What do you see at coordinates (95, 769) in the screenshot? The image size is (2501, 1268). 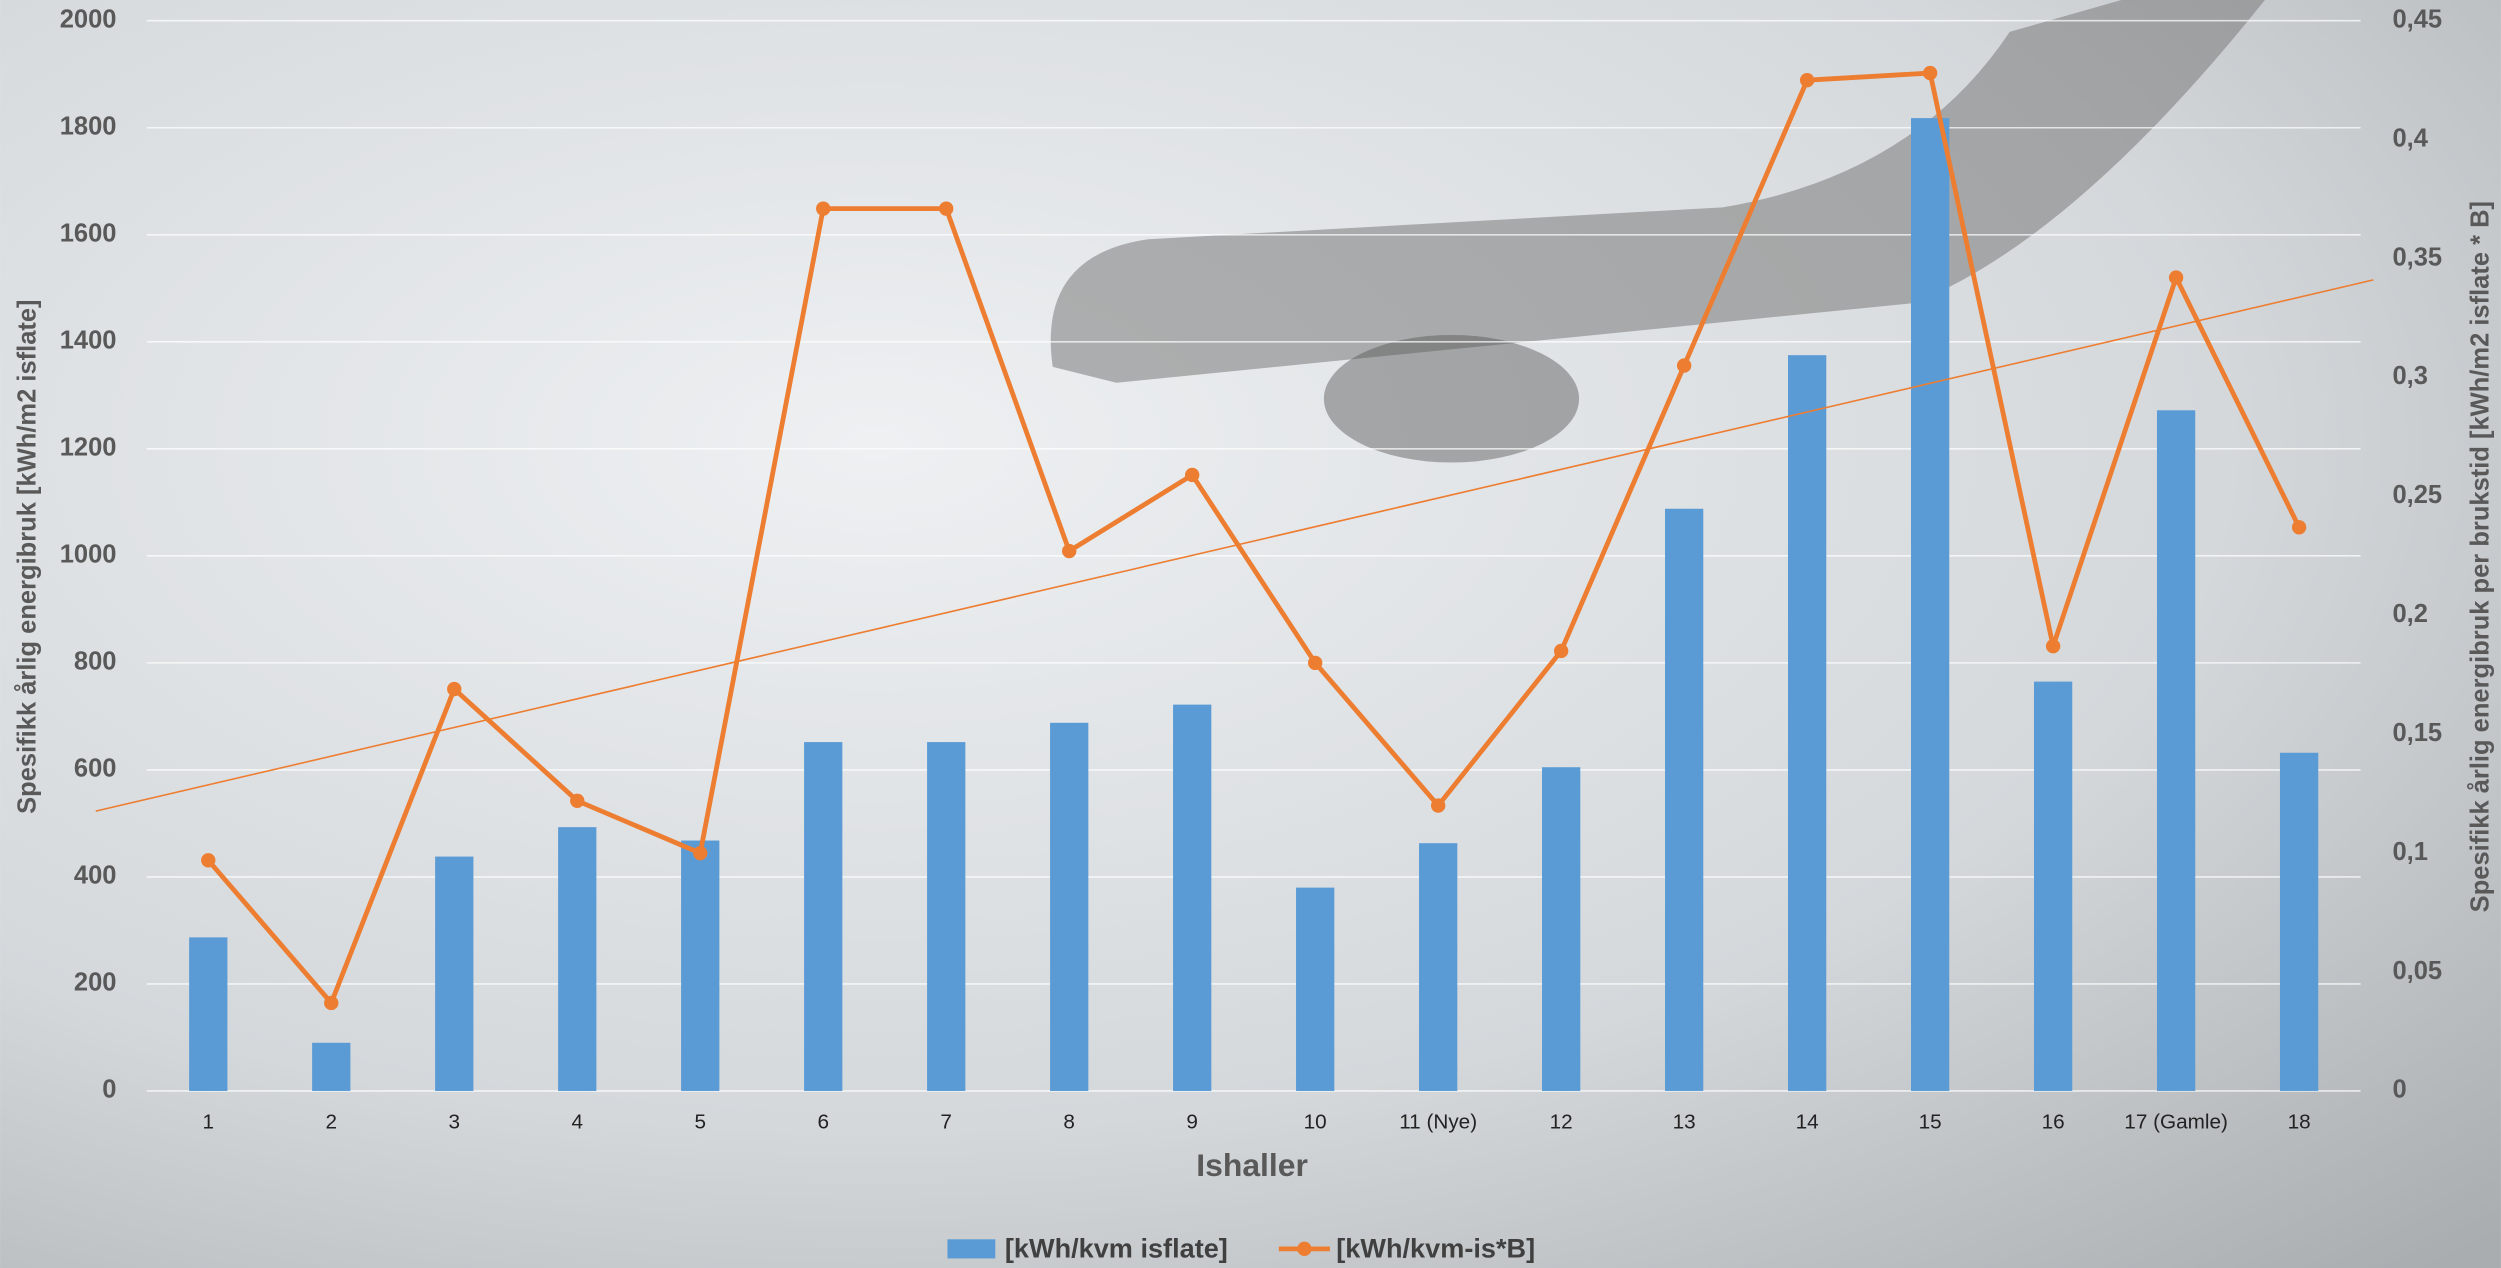 I see `y-tick-label: 600` at bounding box center [95, 769].